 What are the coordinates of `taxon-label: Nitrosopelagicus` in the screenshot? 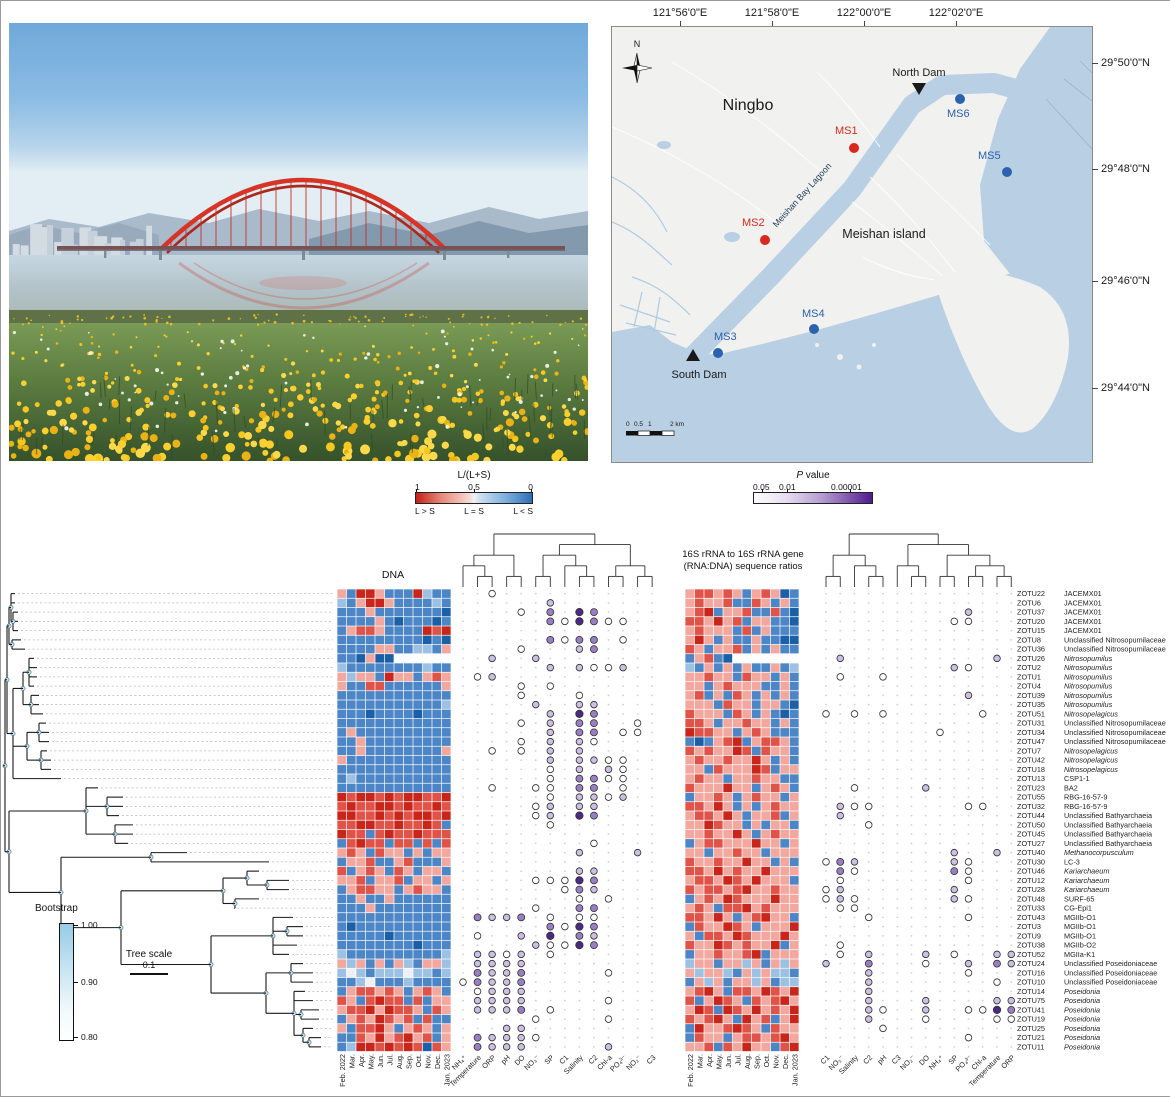 It's located at (1091, 713).